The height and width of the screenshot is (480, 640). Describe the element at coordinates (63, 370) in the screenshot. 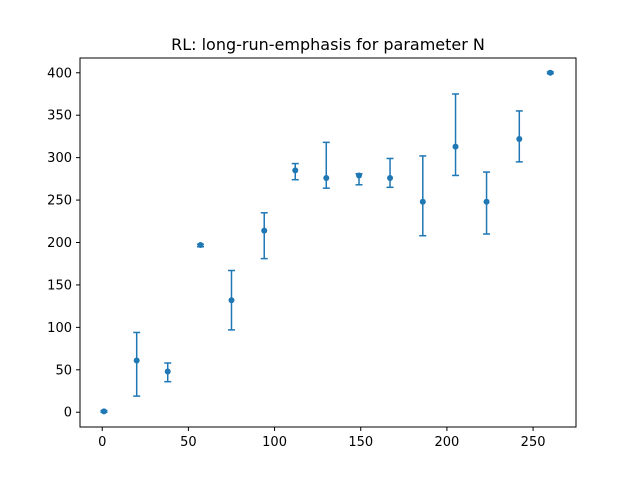

I see `y-tick-label: 50` at that location.